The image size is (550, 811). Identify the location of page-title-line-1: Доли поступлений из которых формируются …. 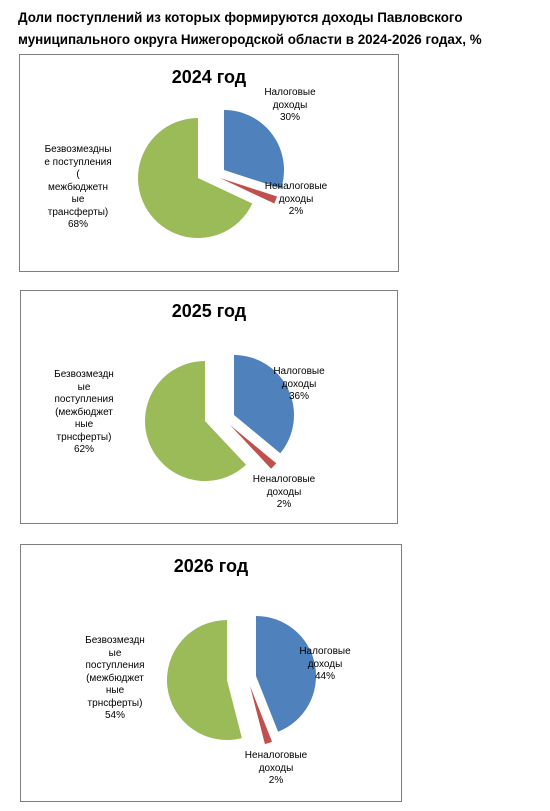
(240, 17).